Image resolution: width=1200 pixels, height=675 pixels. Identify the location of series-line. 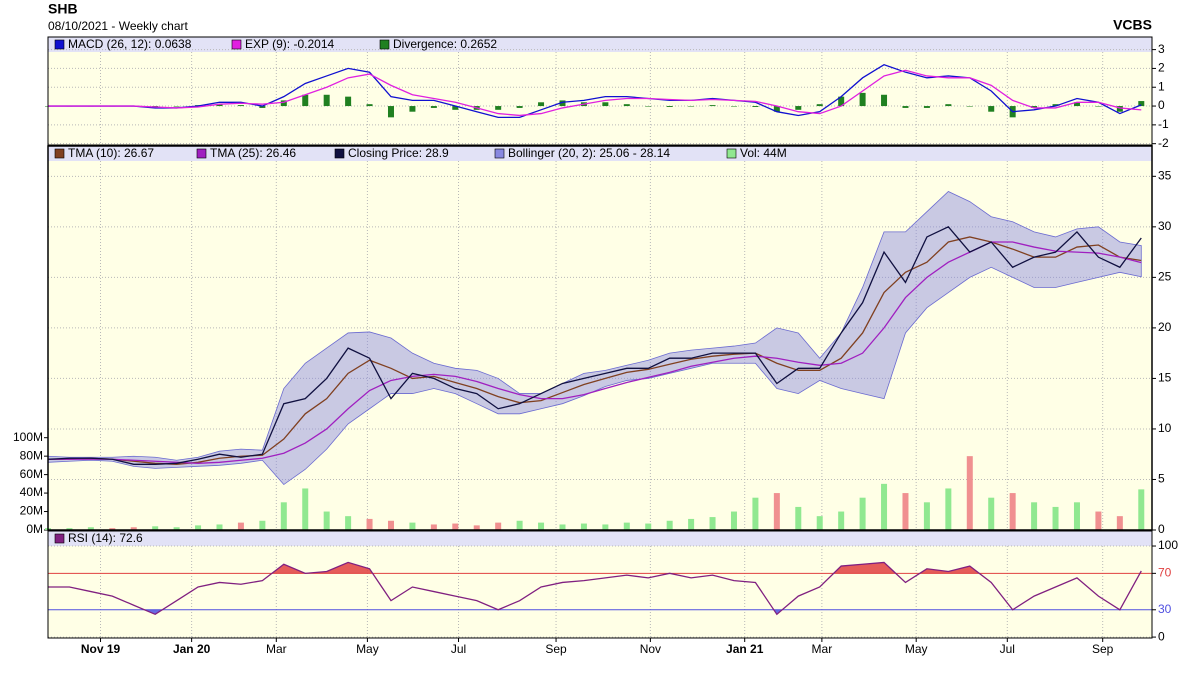
(595, 90).